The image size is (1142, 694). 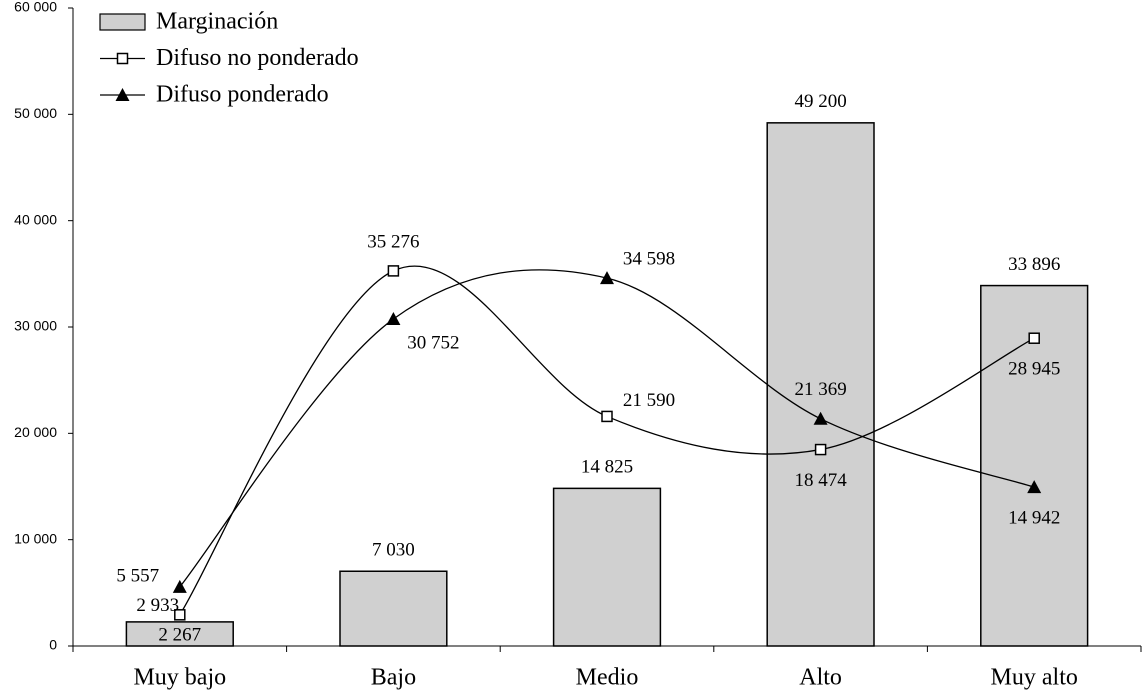 What do you see at coordinates (35, 326) in the screenshot?
I see `y-tick-label: 30 000` at bounding box center [35, 326].